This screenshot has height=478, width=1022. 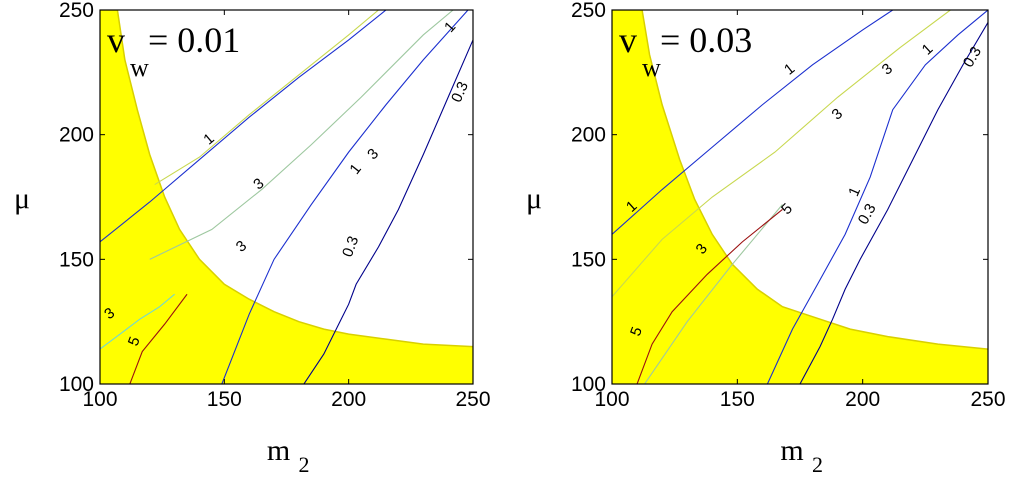 I want to click on contour-label: 5, so click(x=787, y=209).